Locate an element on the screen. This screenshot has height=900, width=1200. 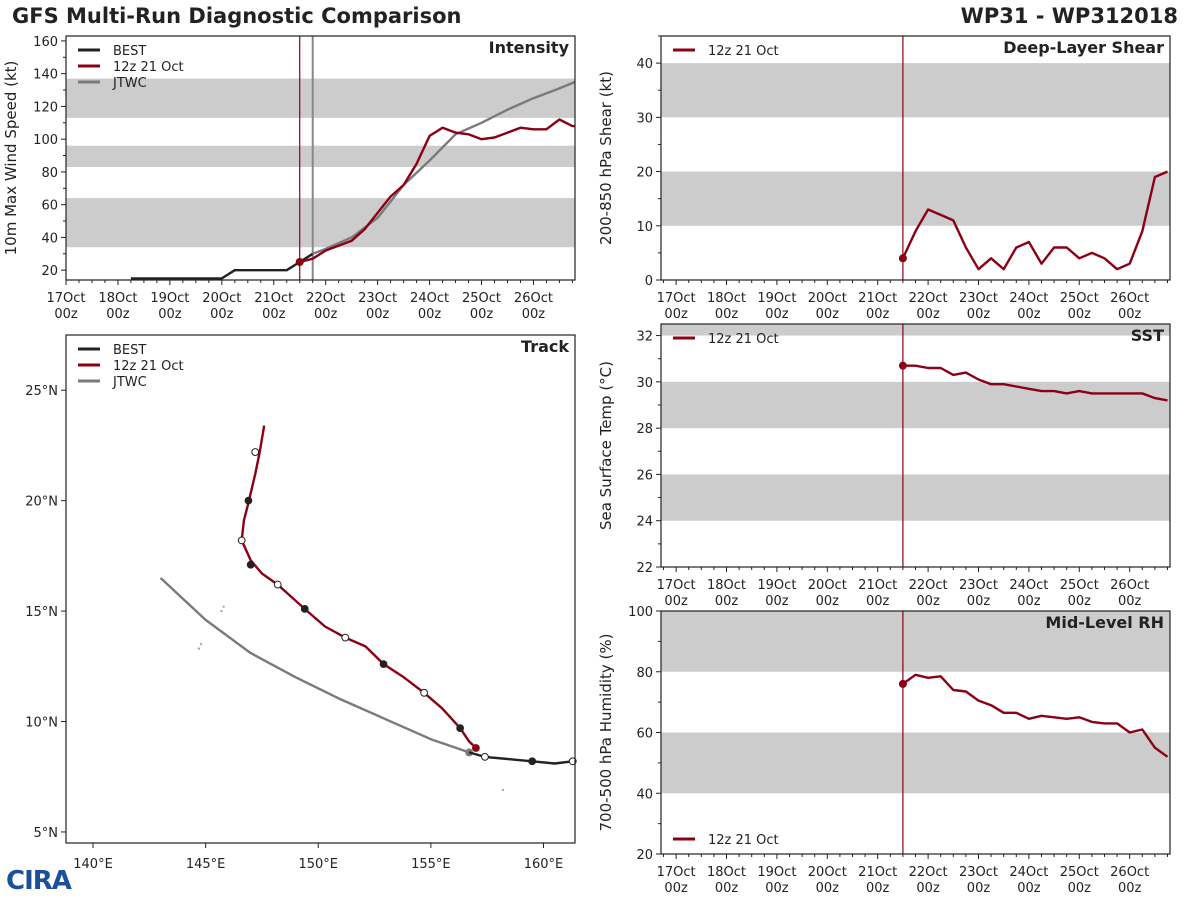
intensity-xtick-label: 19Oct is located at coordinates (169, 298).